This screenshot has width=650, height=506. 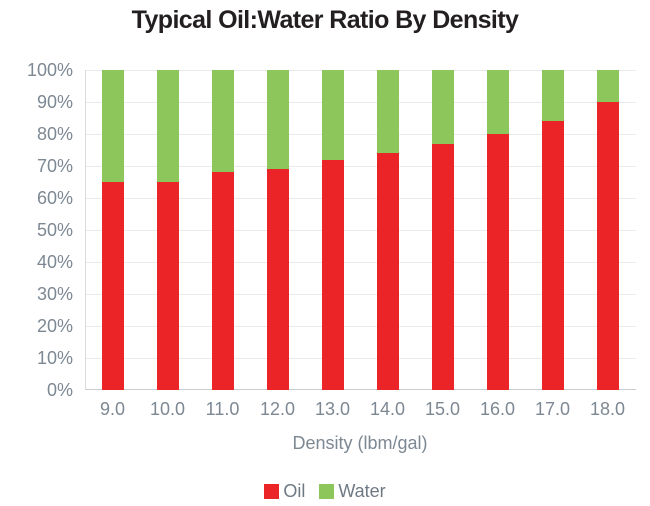 I want to click on bar-group-16.0, so click(x=498, y=230).